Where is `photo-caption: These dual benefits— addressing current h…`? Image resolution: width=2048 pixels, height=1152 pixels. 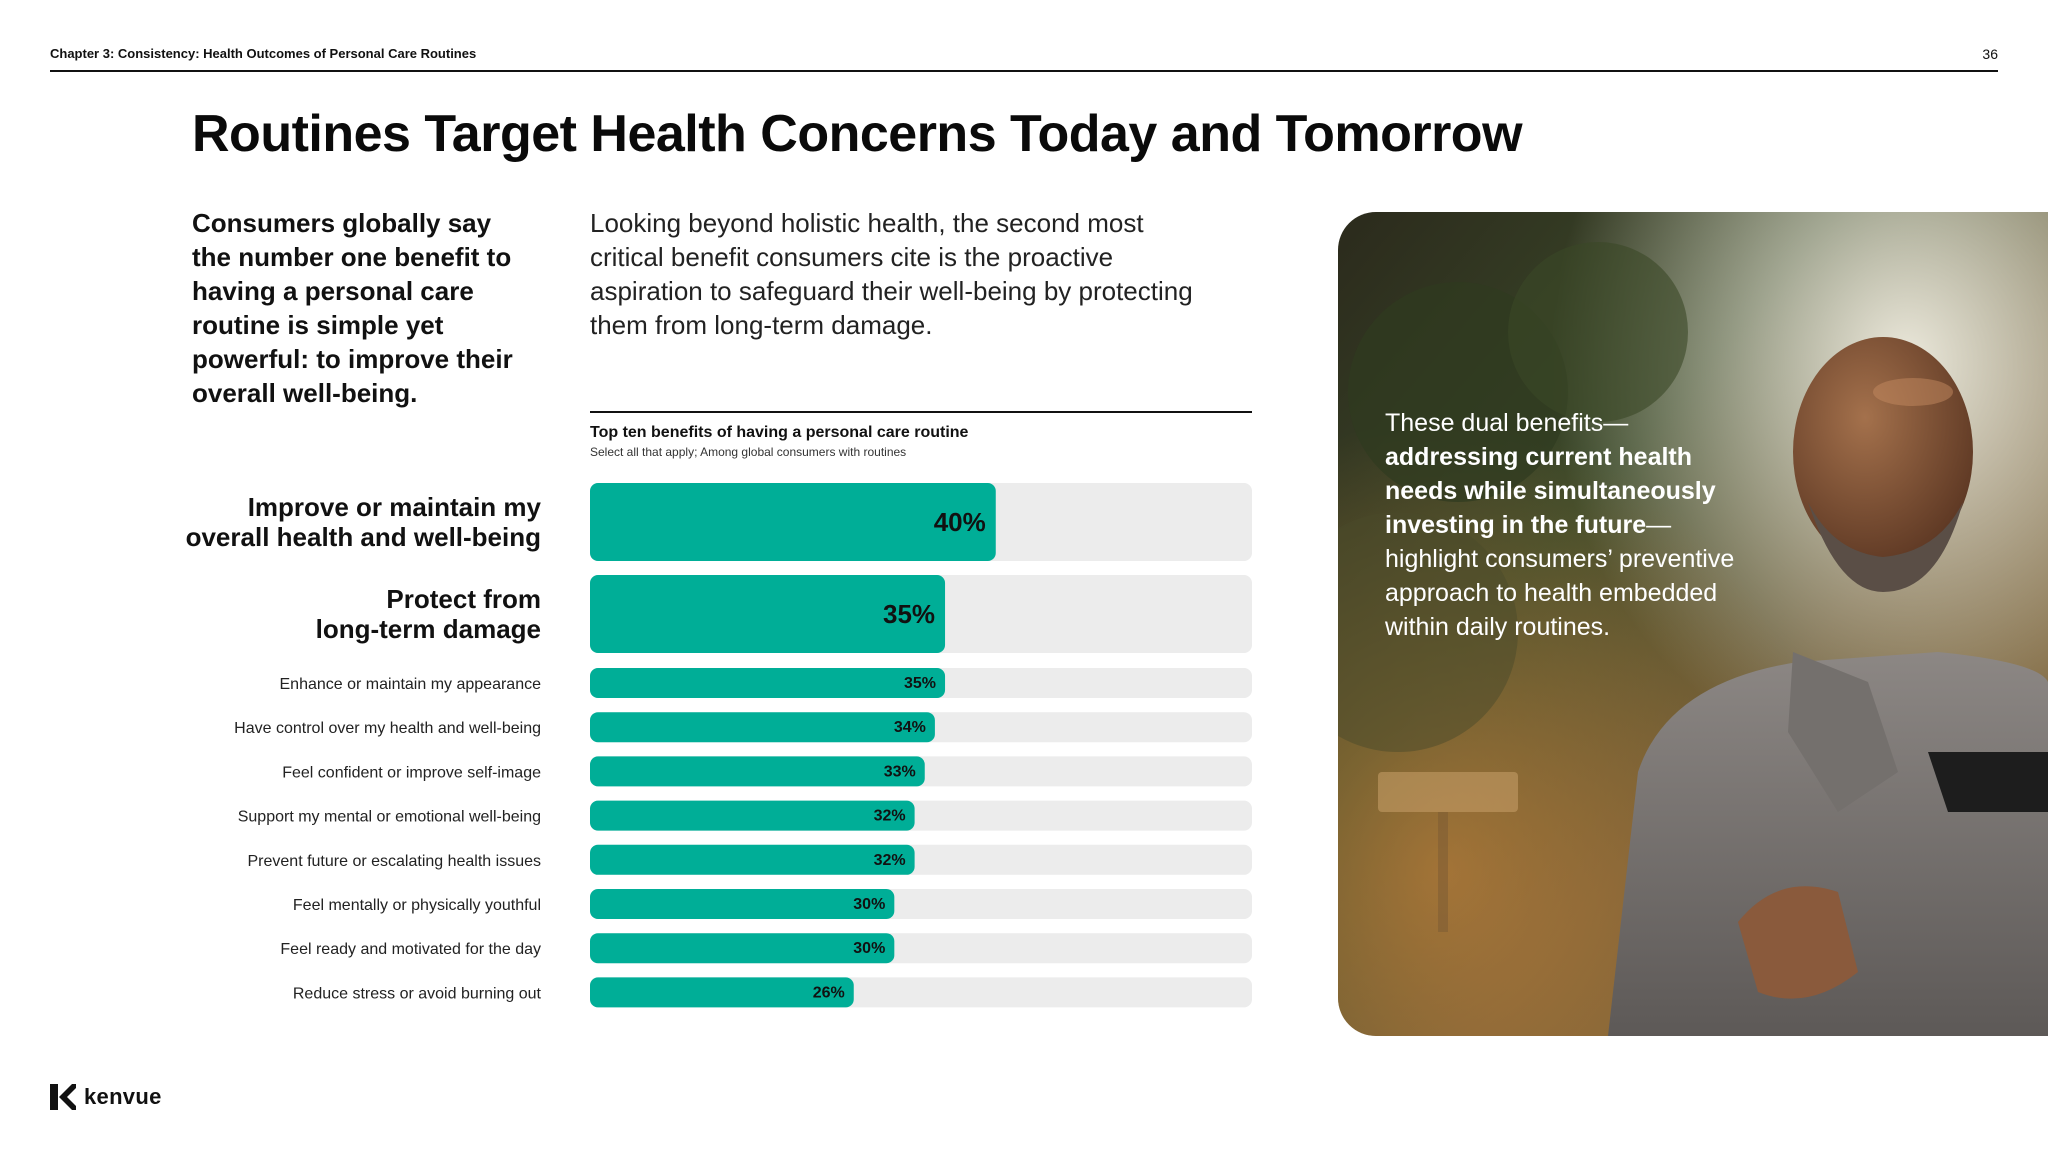
photo-caption: These dual benefits— addressing current h… is located at coordinates (1570, 525).